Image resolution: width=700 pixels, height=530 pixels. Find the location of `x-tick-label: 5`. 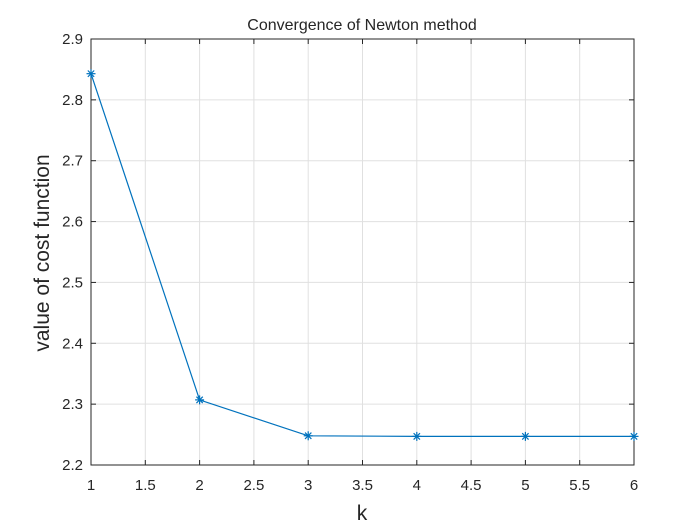

x-tick-label: 5 is located at coordinates (525, 485).